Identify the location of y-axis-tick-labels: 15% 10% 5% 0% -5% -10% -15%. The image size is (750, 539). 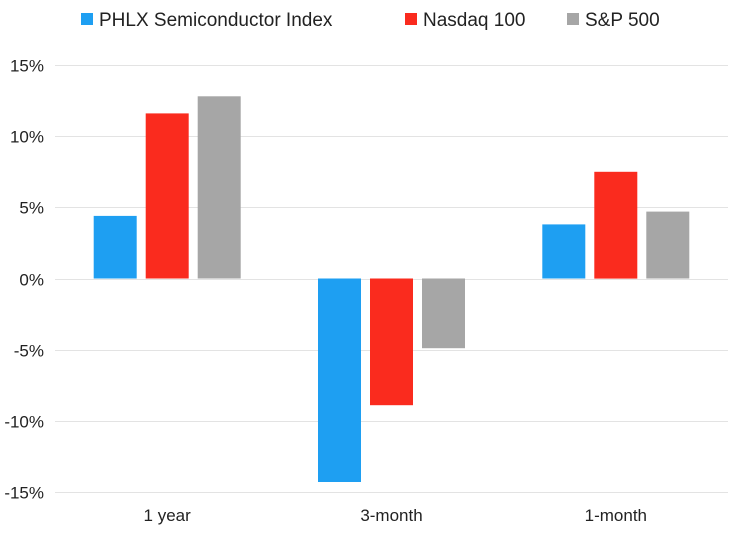
(24, 280).